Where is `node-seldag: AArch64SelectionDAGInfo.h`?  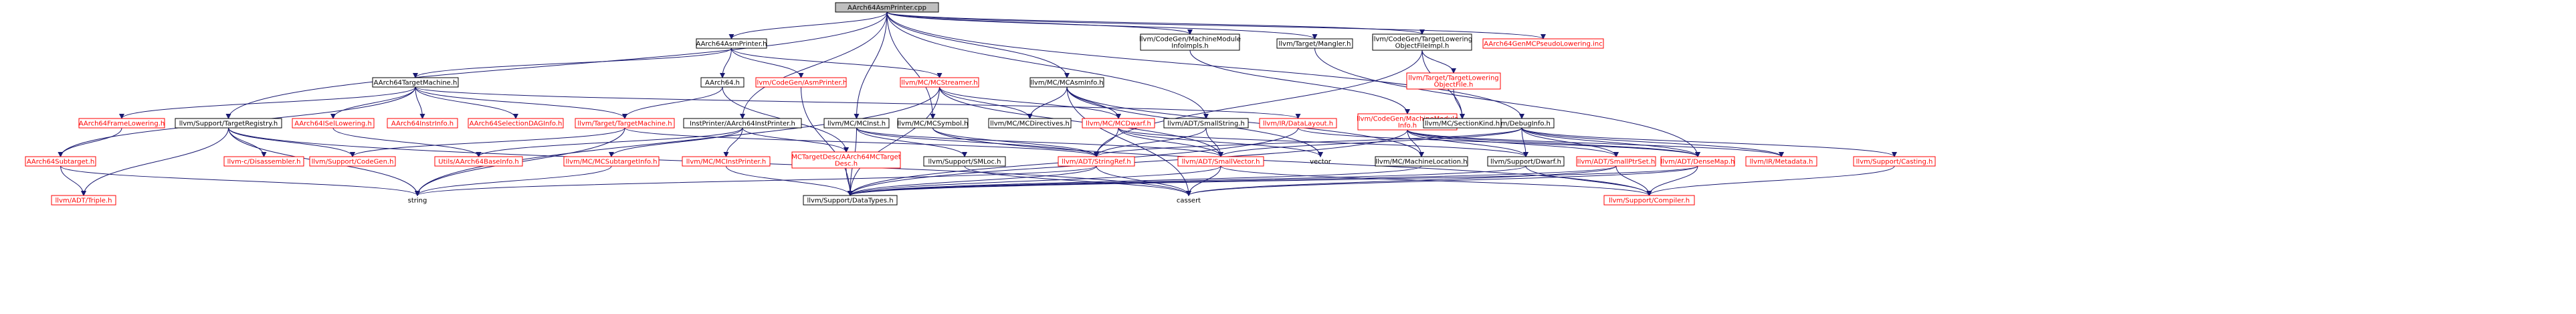
node-seldag: AArch64SelectionDAGInfo.h is located at coordinates (516, 123).